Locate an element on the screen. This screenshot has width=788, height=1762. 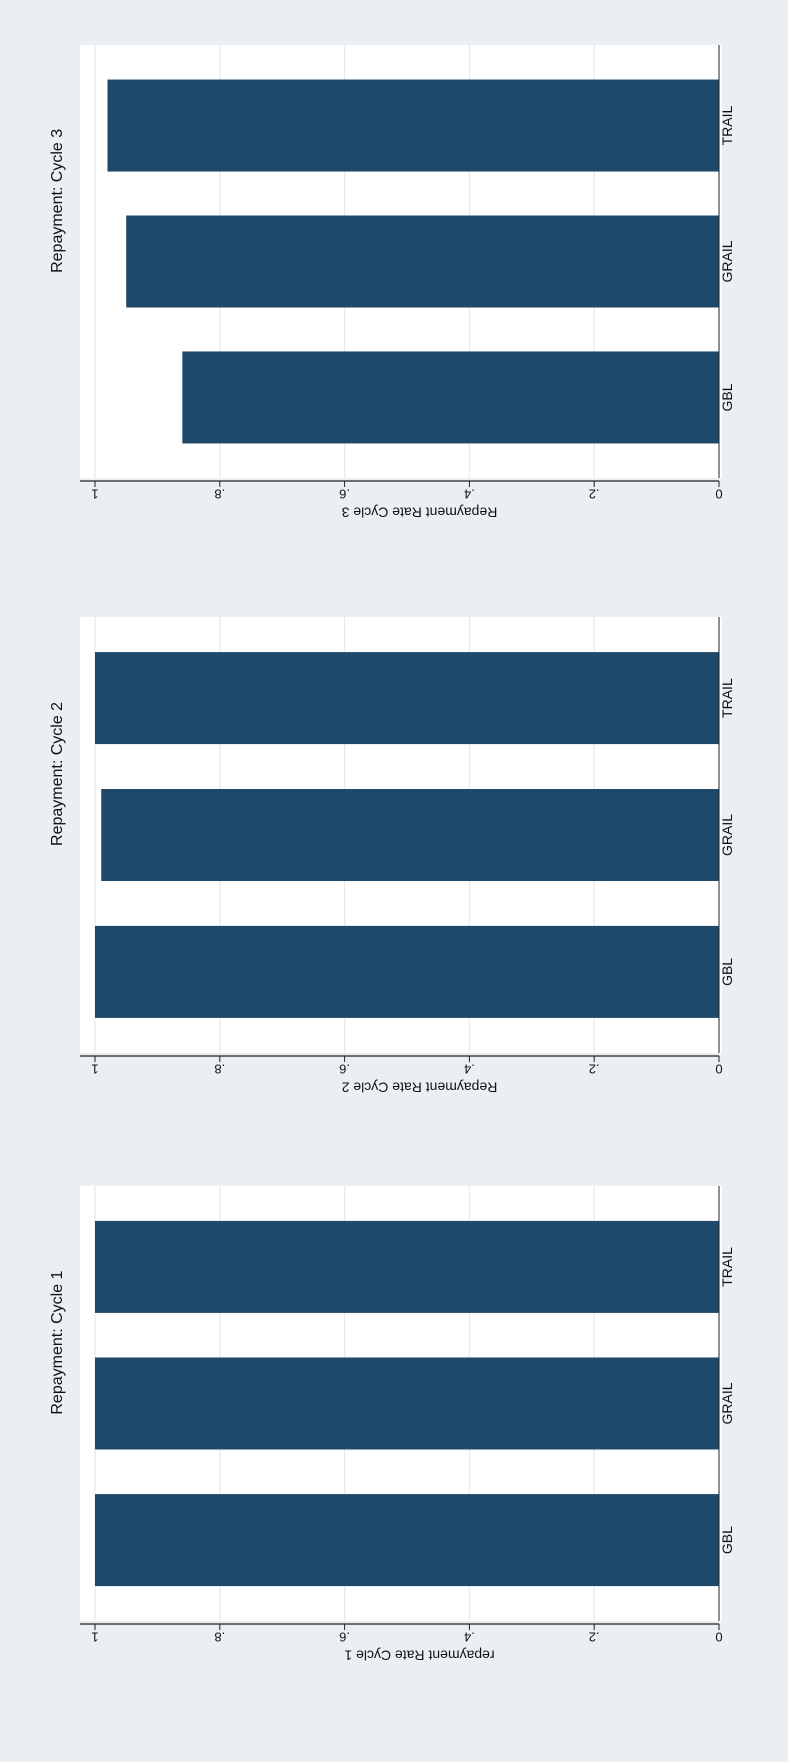
value-axis-title: Repayment Rate Cycle 2 is located at coordinates (419, 1087).